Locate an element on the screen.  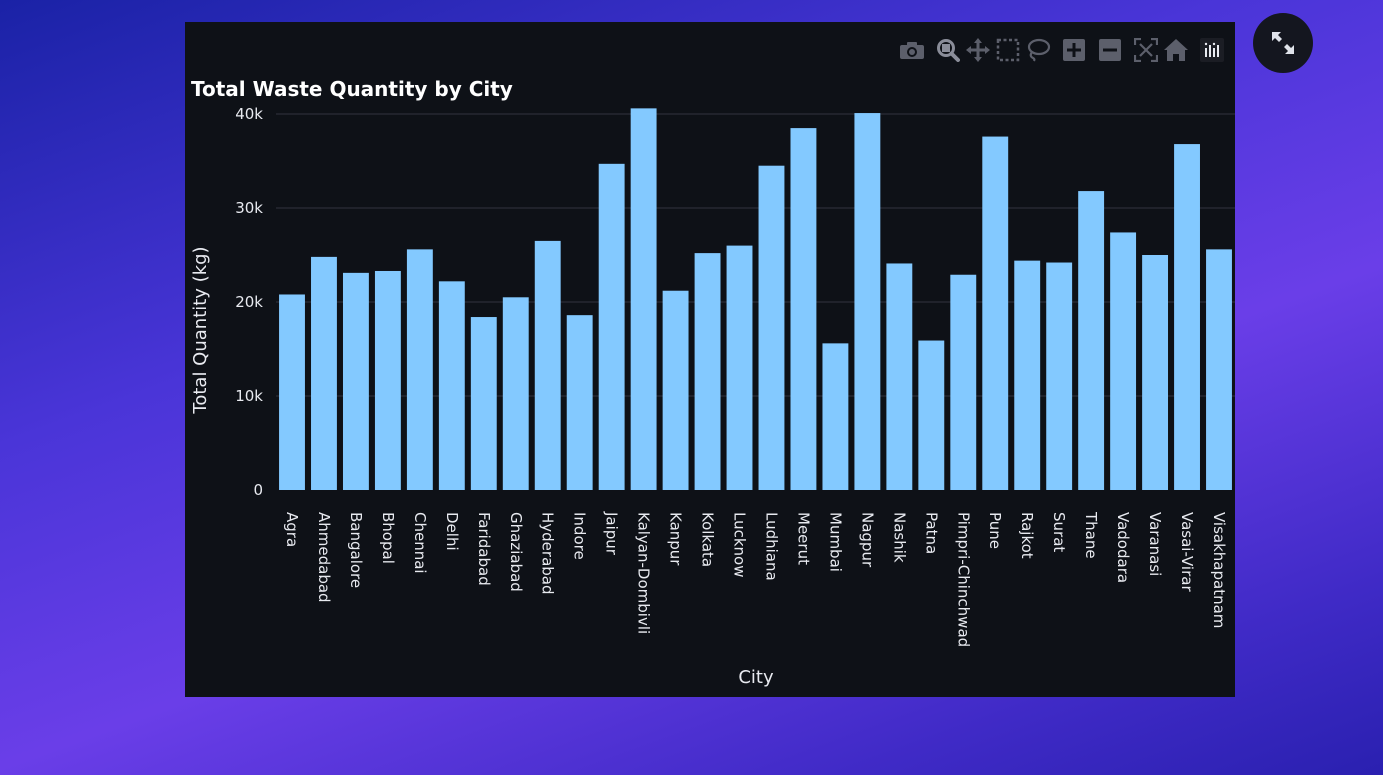
expand-icon is located at coordinates (1283, 43).